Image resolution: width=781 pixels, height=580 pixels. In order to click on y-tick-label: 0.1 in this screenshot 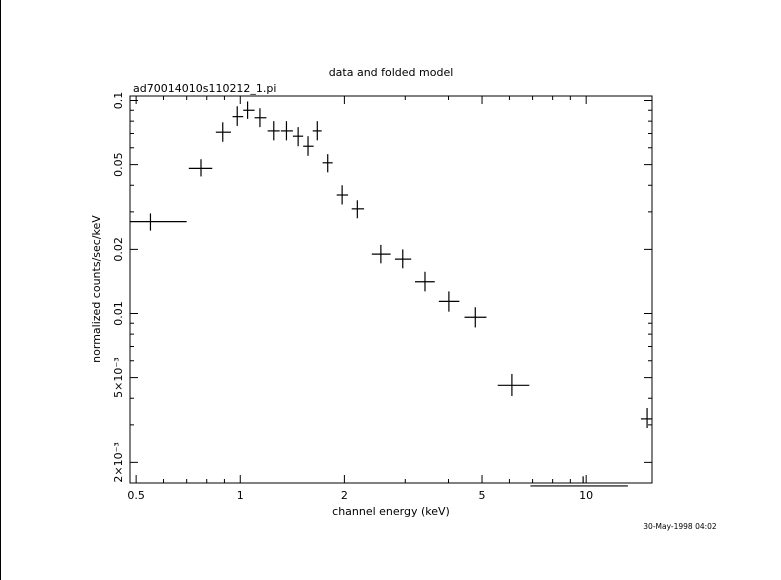, I will do `click(118, 101)`.